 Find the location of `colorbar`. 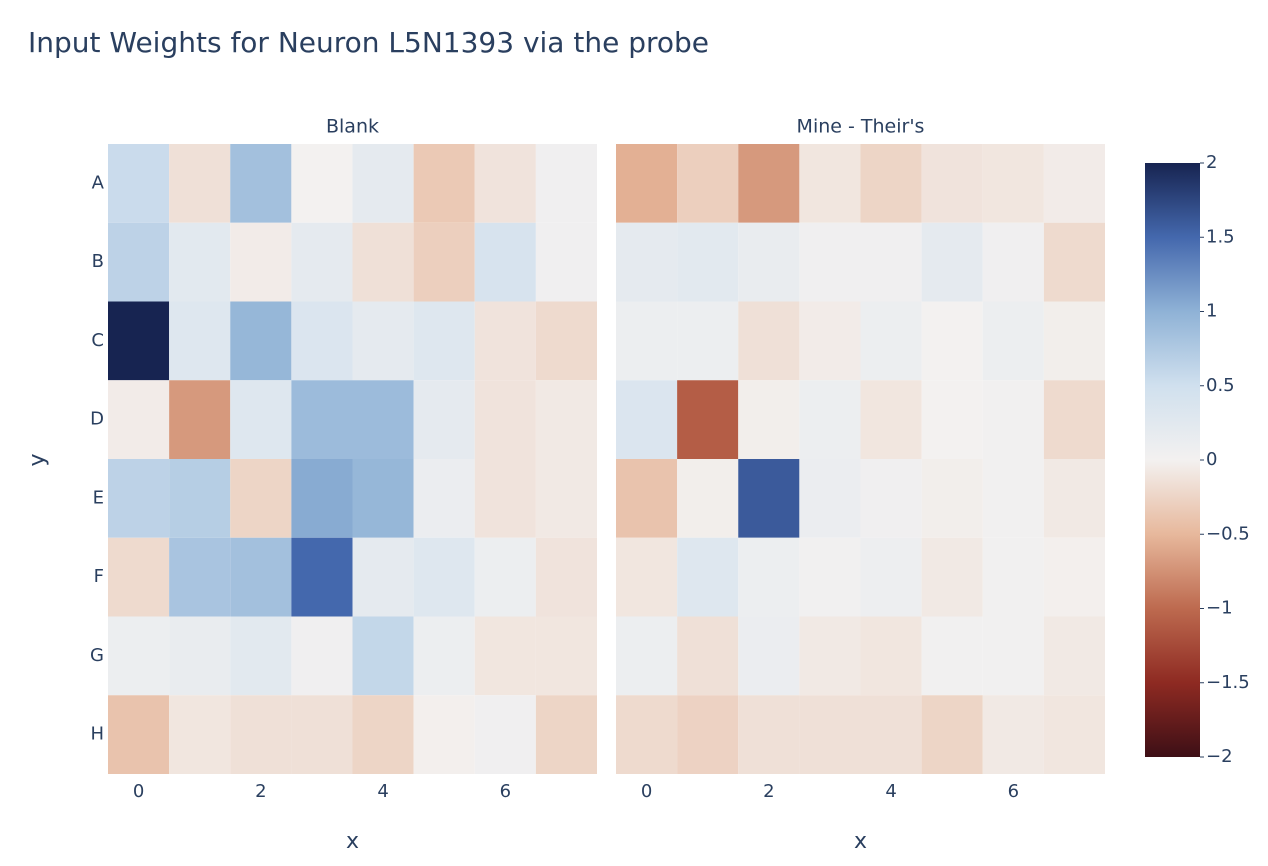

colorbar is located at coordinates (1172, 460).